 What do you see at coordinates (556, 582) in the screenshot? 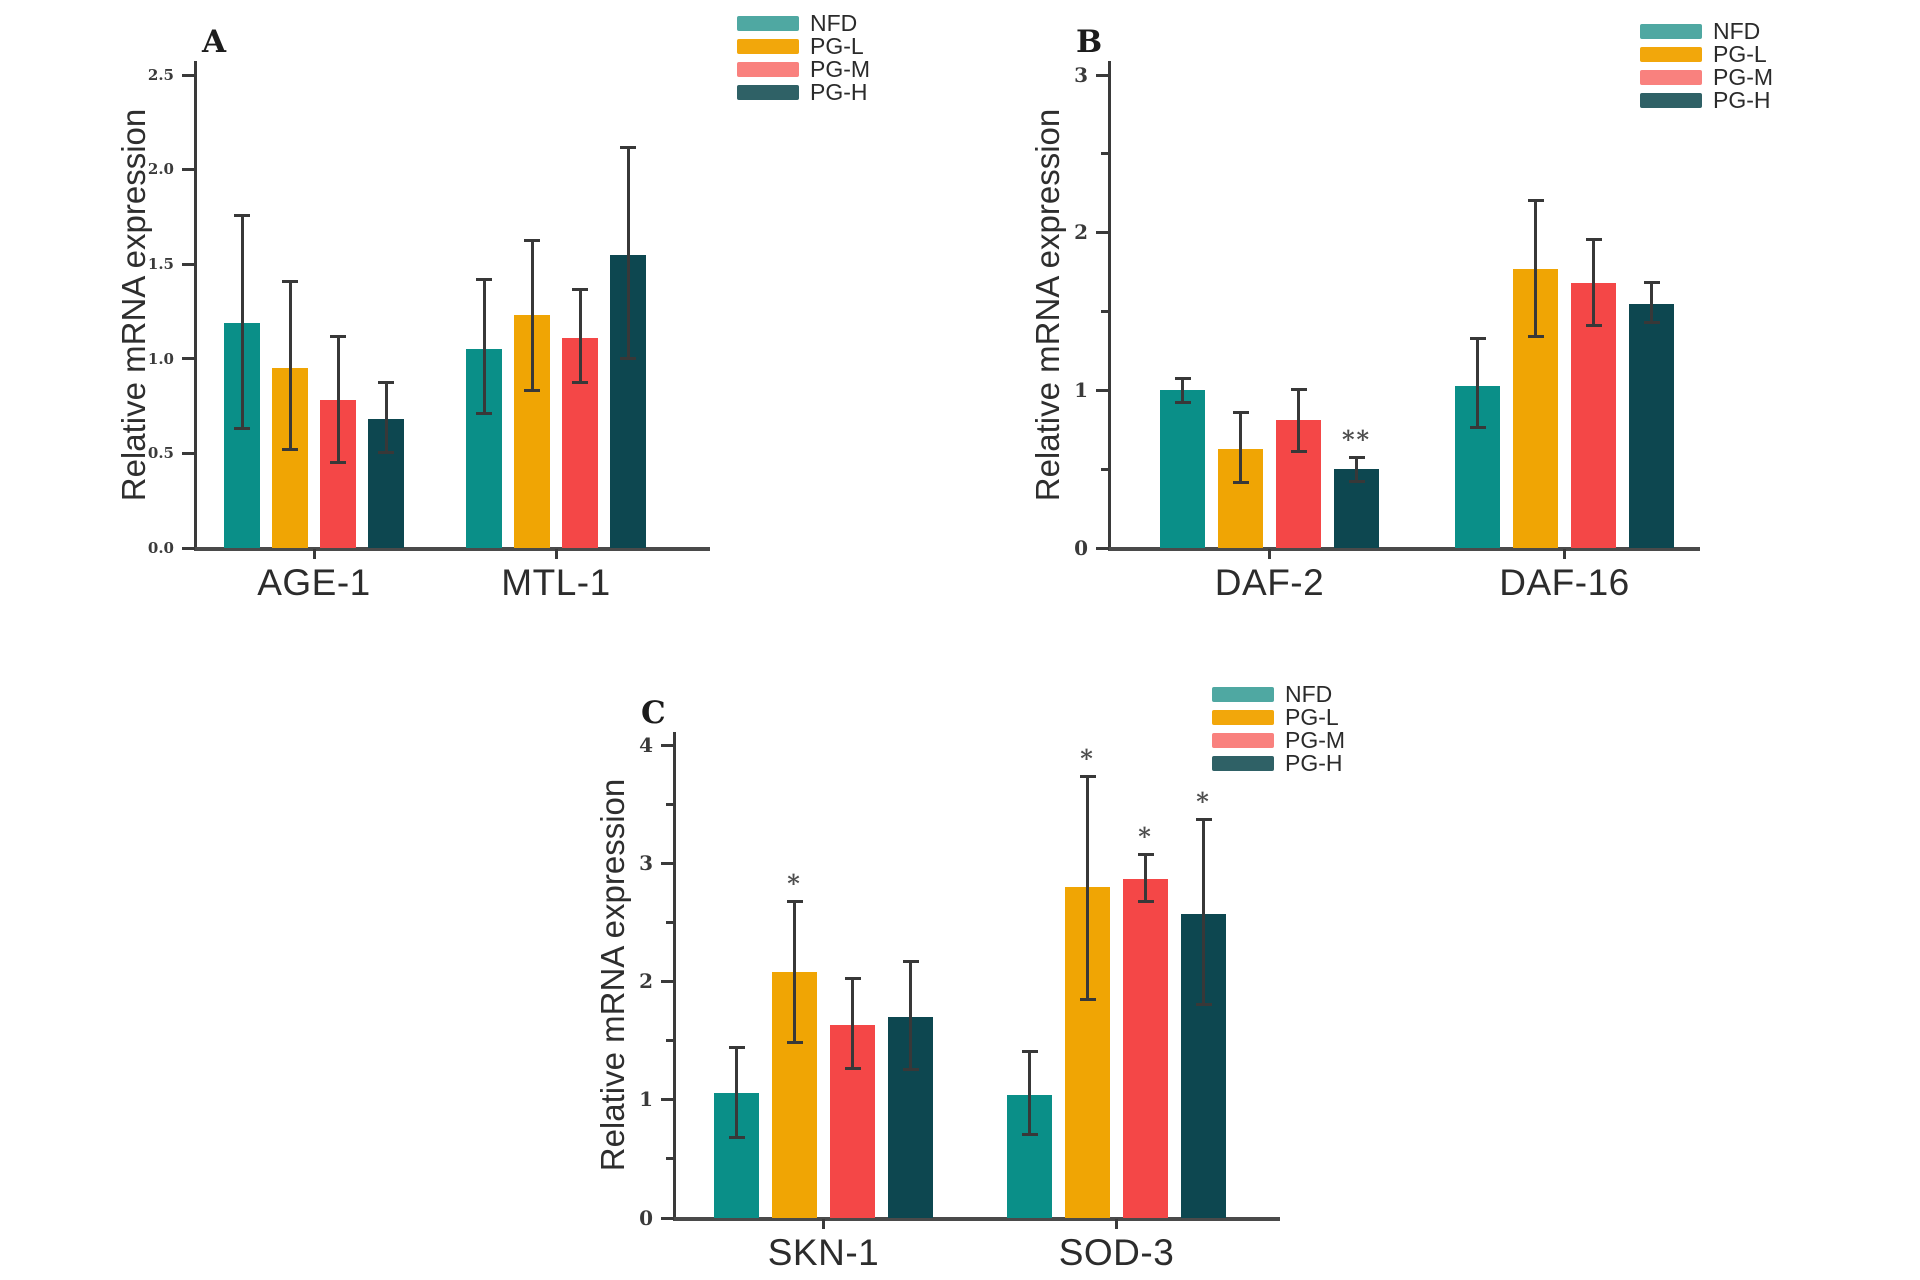
I see `group-label-mtl-1: MTL-1` at bounding box center [556, 582].